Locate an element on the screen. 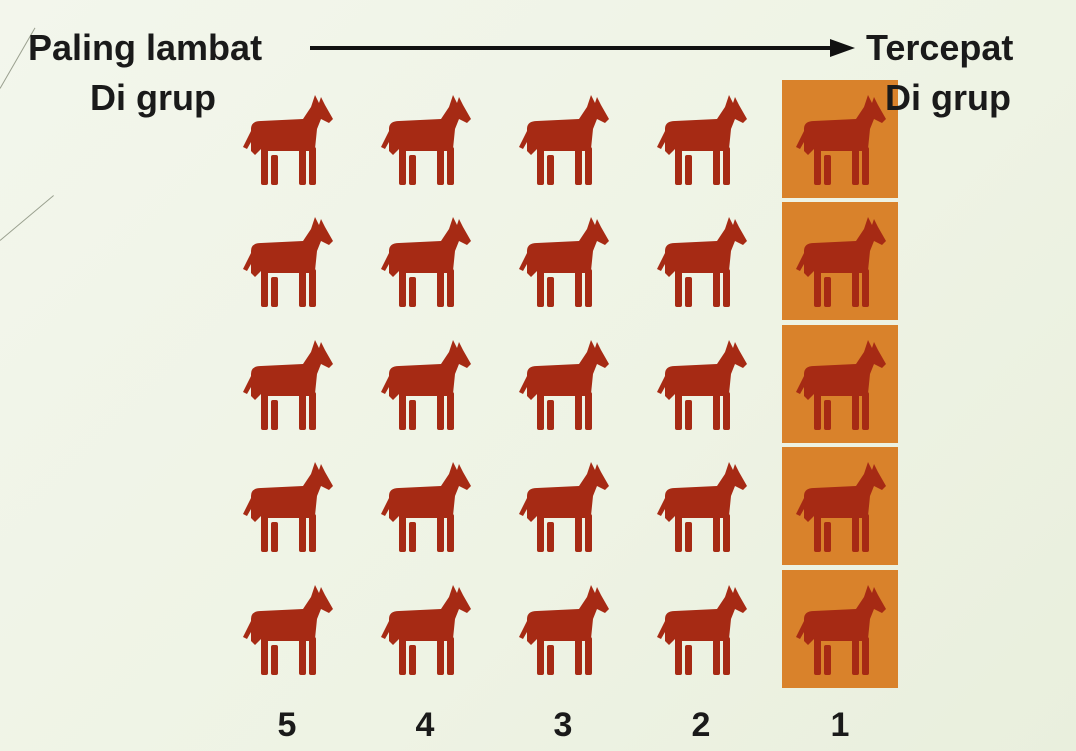  rank-label: 2 is located at coordinates (701, 725).